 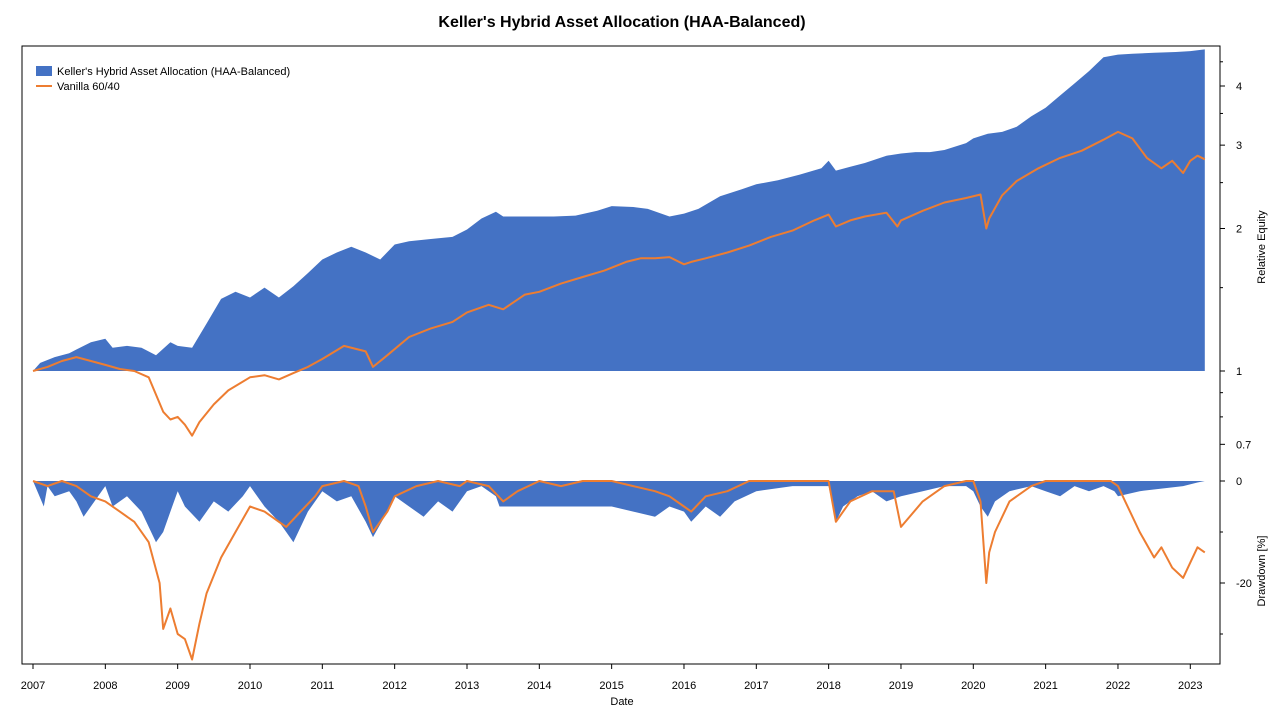 I want to click on x-tick-label: 2022, so click(x=1118, y=686).